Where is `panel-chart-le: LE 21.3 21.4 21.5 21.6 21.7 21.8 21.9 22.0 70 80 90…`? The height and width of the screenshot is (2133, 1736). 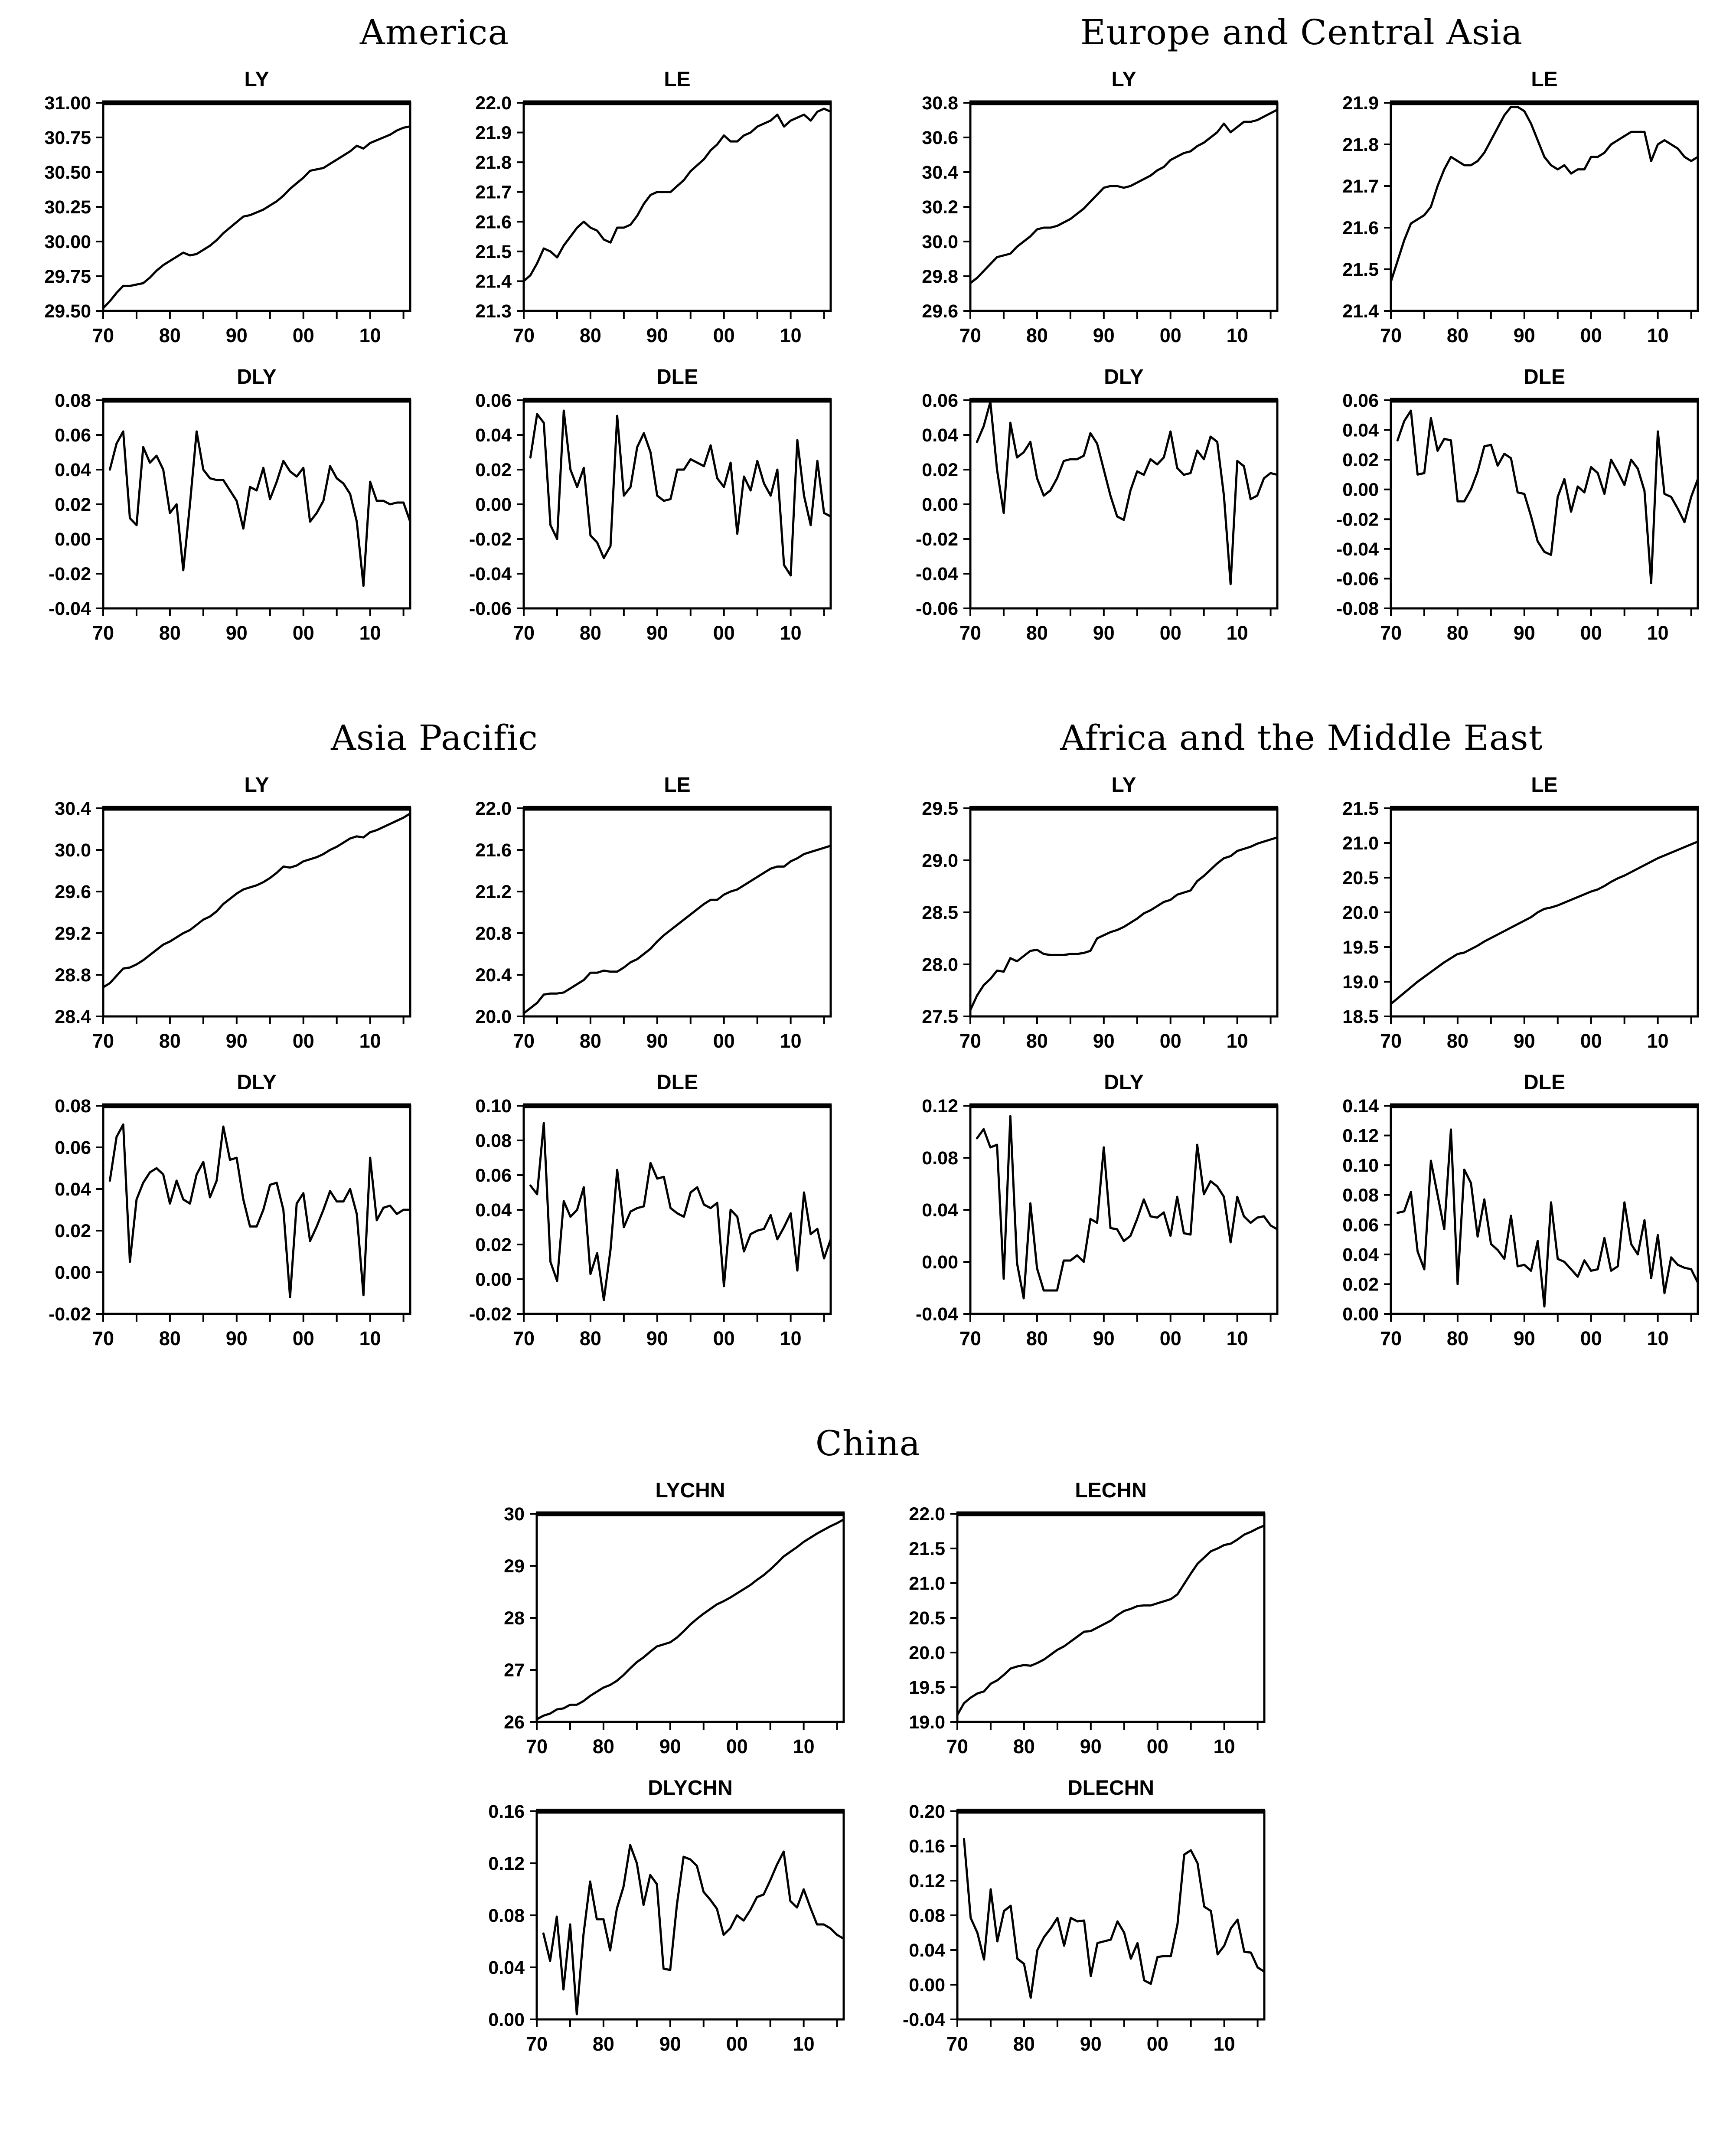
panel-chart-le: LE 21.3 21.4 21.5 21.6 21.7 21.8 21.9 22.0 70 80 90… is located at coordinates (653, 207).